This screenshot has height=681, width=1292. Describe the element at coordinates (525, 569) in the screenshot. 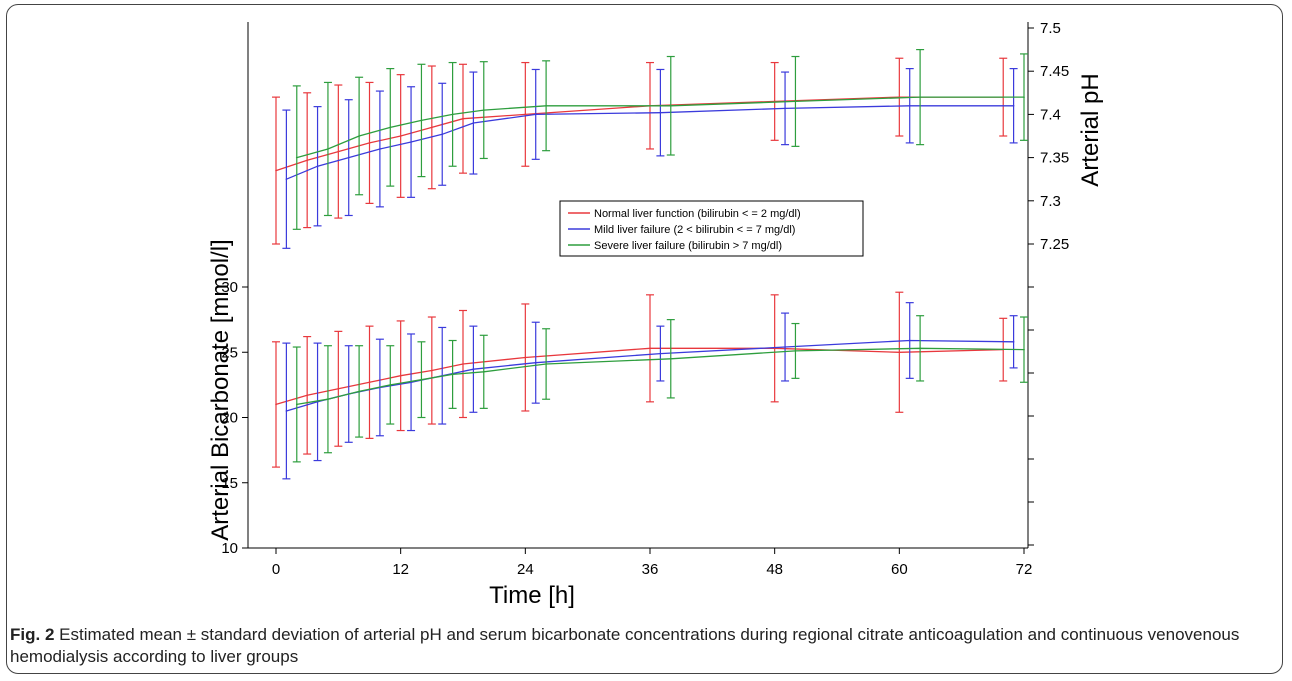

I see `x-tick-label: 24` at that location.